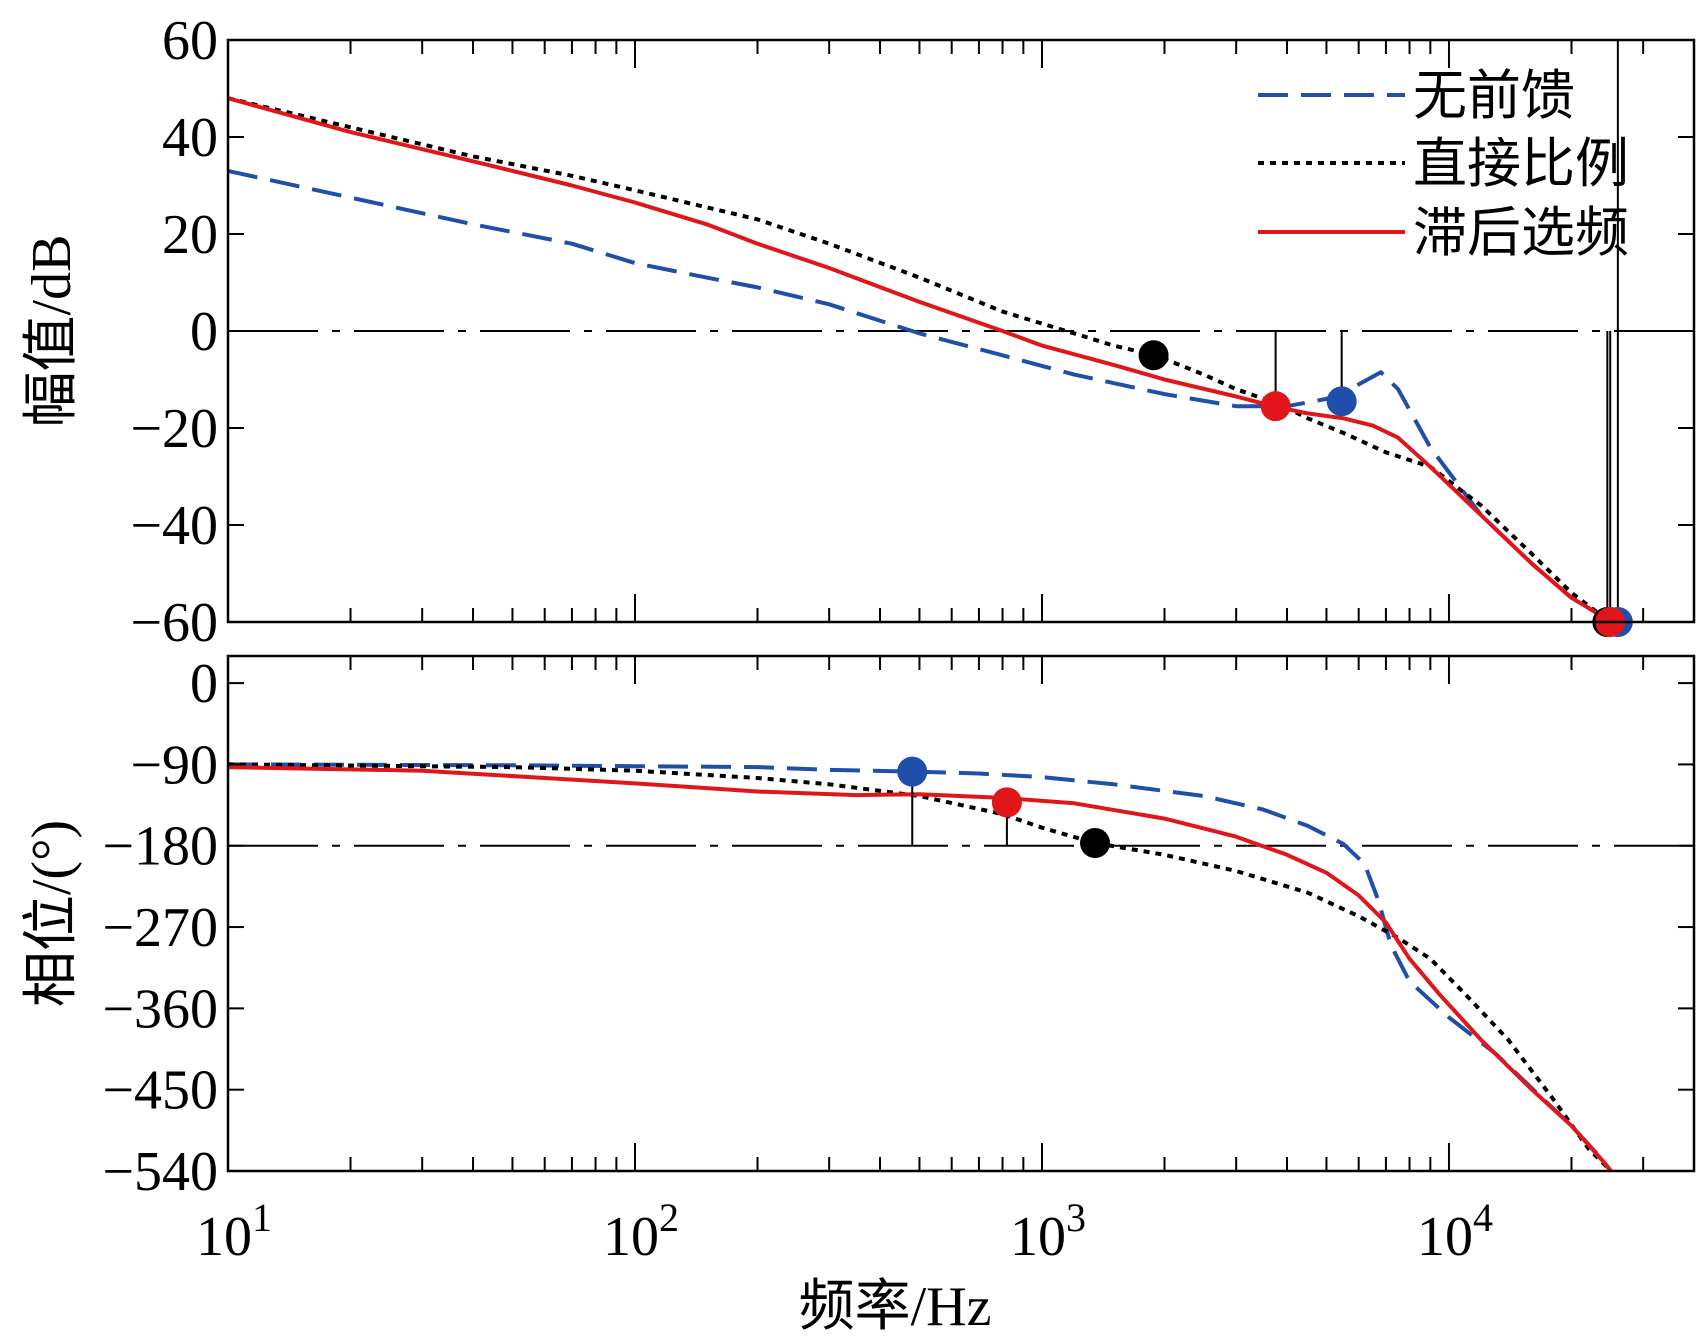  Describe the element at coordinates (844, 1231) in the screenshot. I see `x-tick-labels: 10¹ 10² 10³ 10⁴` at that location.